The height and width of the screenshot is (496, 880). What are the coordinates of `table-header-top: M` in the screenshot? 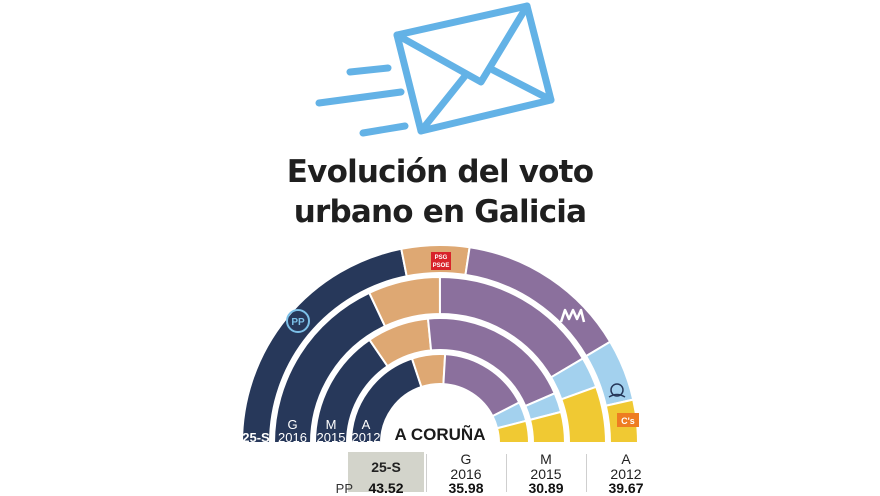 It's located at (546, 459).